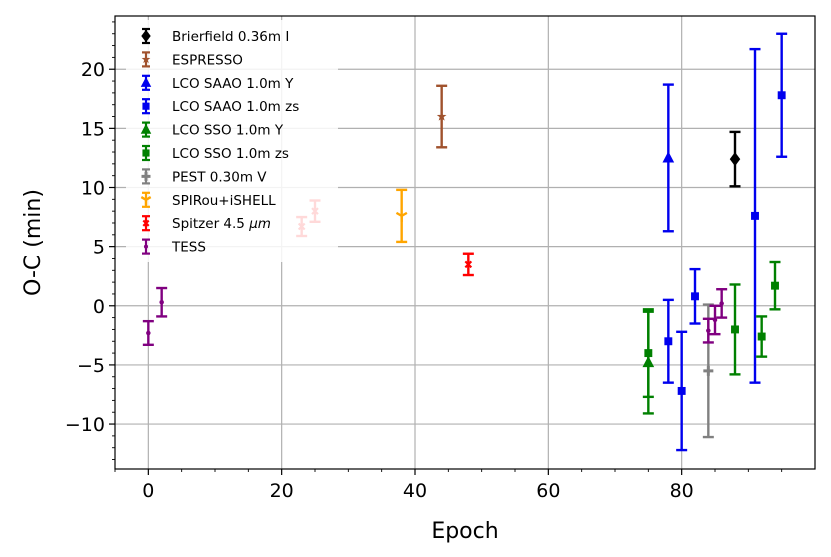 This screenshot has height=557, width=831. What do you see at coordinates (207, 60) in the screenshot?
I see `legend-label: ESPRESSO` at bounding box center [207, 60].